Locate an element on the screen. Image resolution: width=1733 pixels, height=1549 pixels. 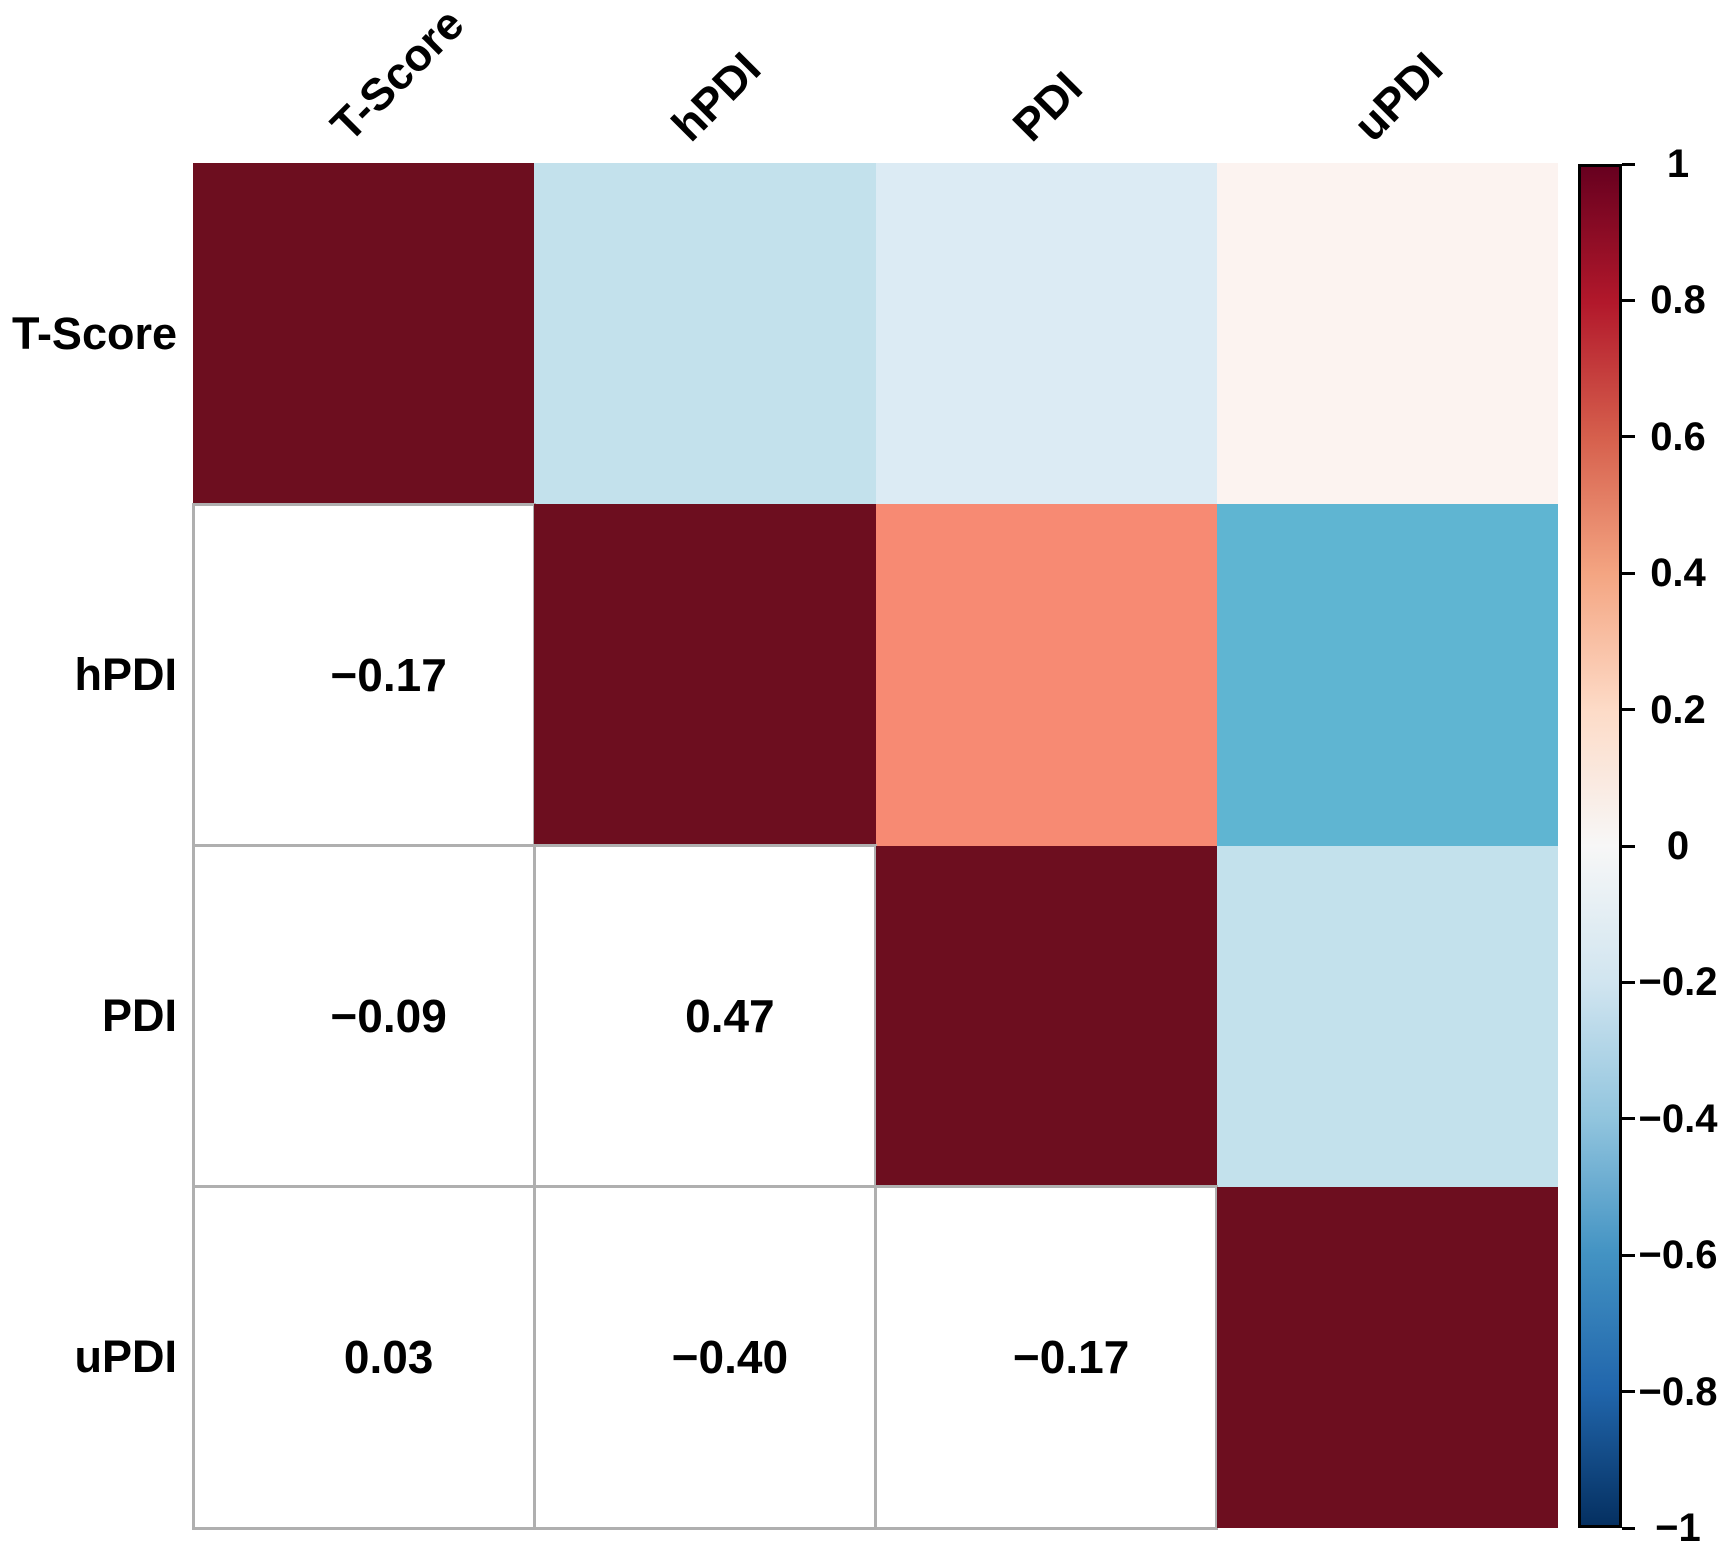
correlation-cell-hPDI-PDI is located at coordinates (1046, 675).